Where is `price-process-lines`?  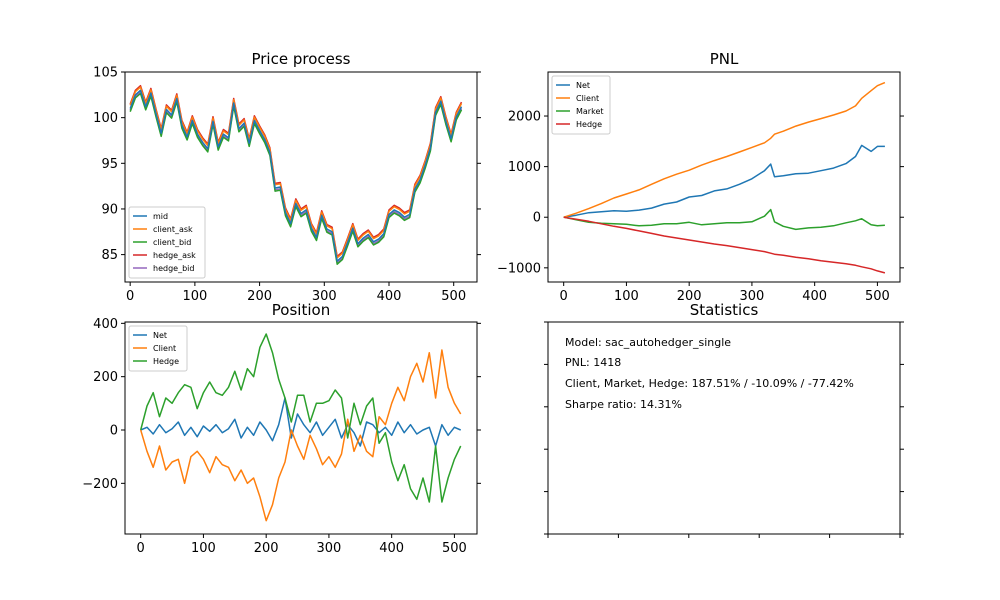
price-process-lines is located at coordinates (296, 174).